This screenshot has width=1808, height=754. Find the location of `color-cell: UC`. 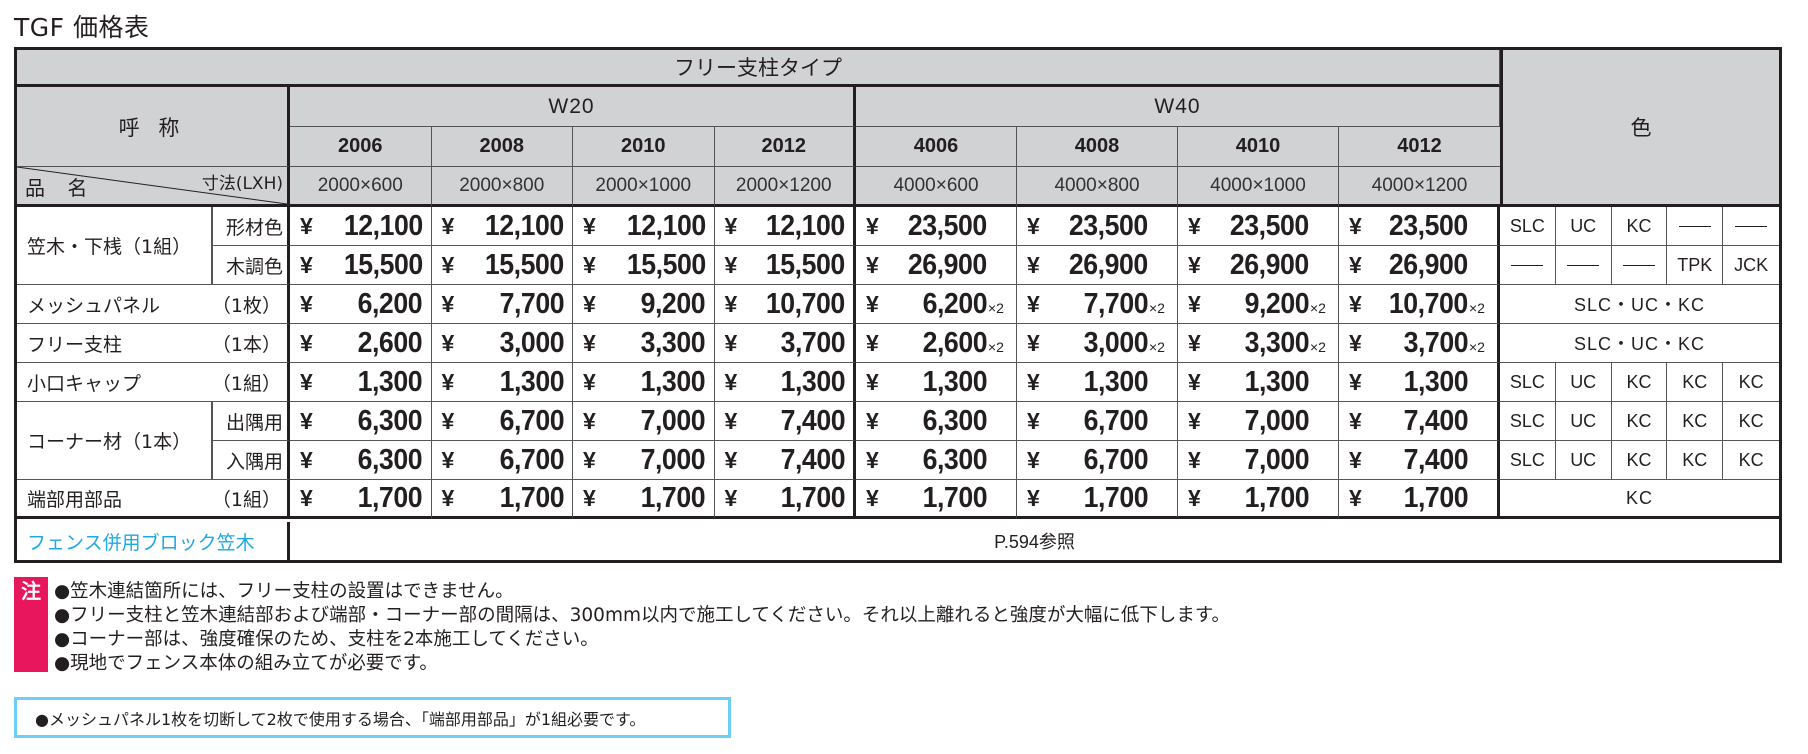

color-cell: UC is located at coordinates (1583, 460).